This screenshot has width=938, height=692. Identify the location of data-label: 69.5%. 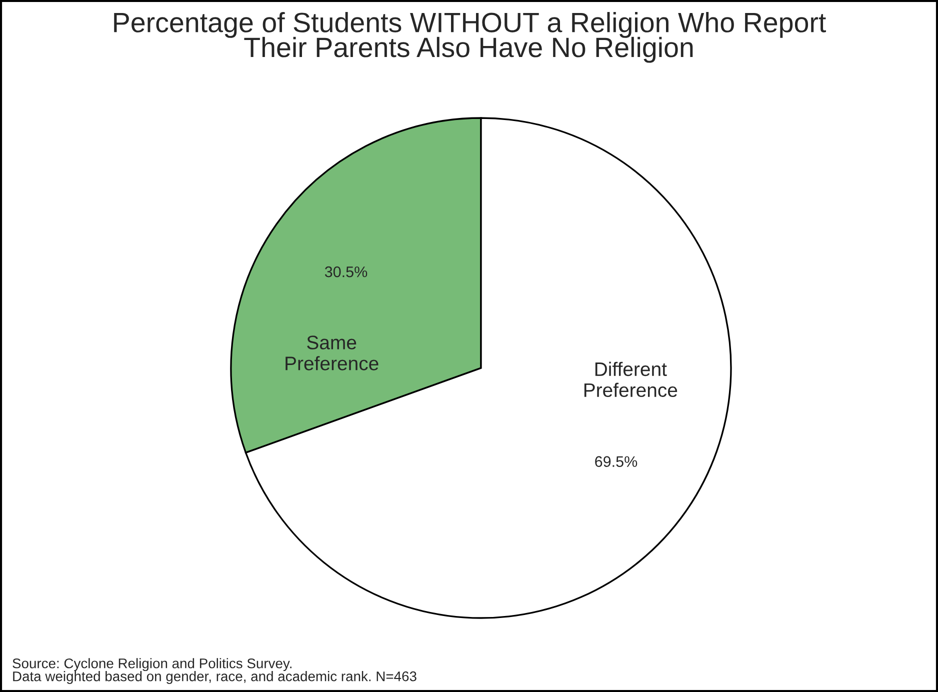
(616, 461).